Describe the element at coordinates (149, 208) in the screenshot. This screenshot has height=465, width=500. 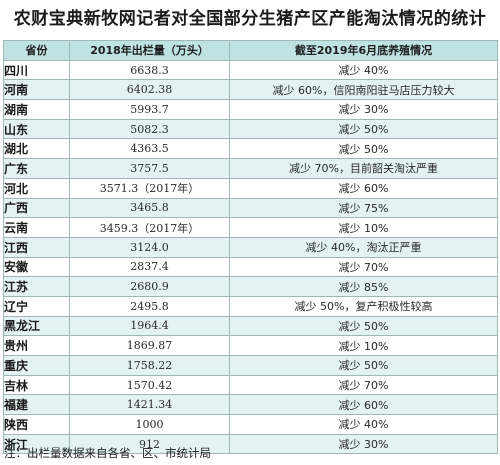
I see `output-cell: 3465.8` at that location.